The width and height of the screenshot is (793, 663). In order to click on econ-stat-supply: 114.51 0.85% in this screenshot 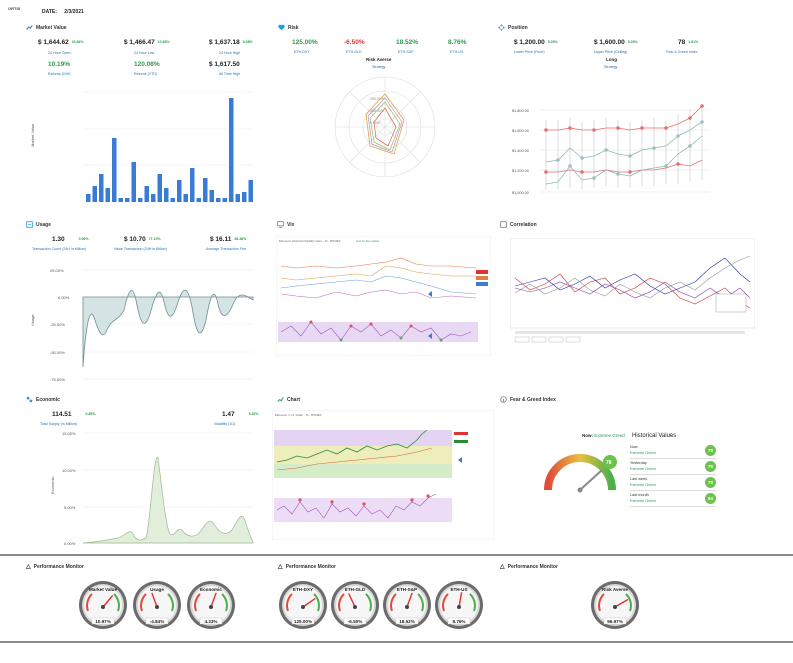, I will do `click(74, 414)`.